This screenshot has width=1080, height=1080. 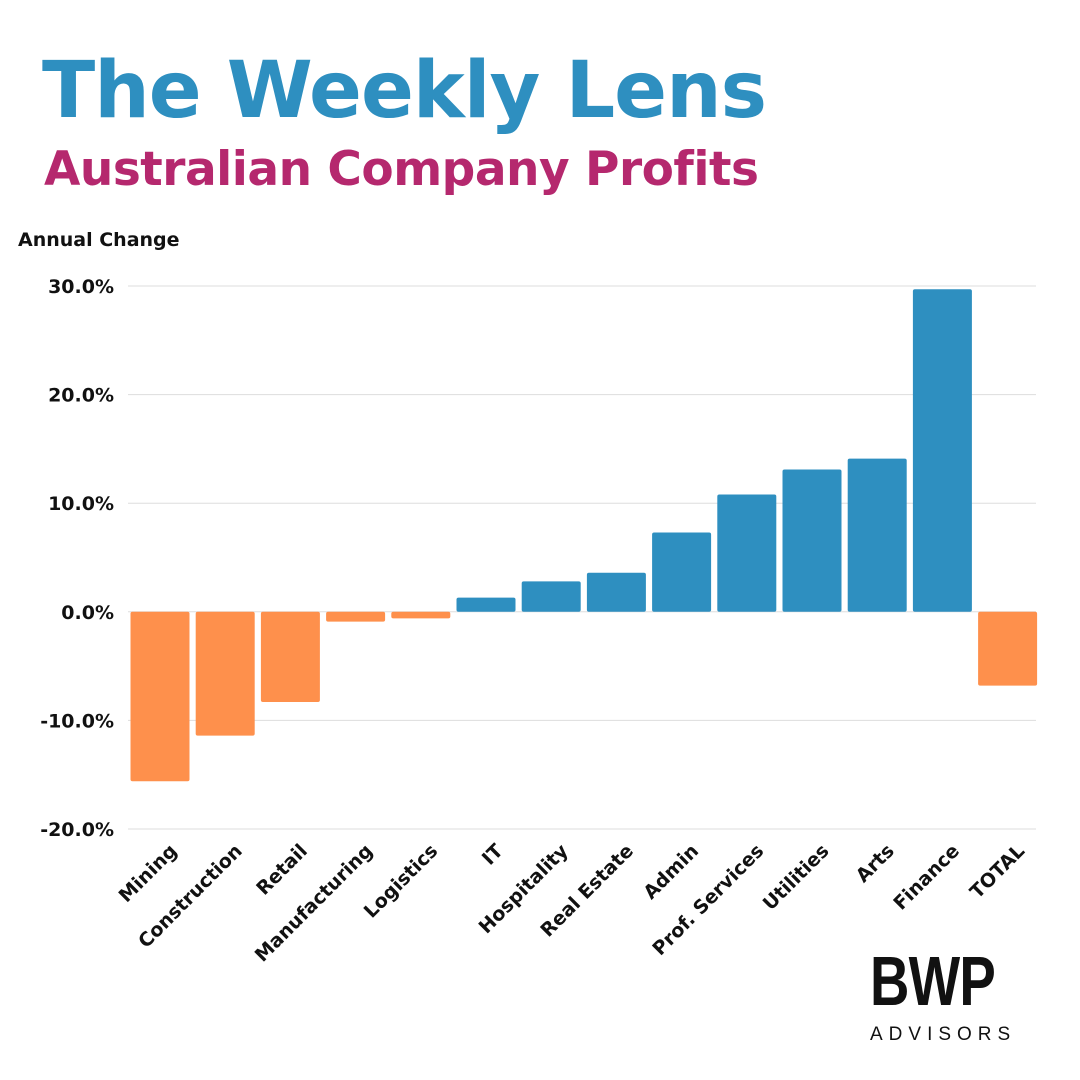 I want to click on bar-hospitality, so click(x=551, y=596).